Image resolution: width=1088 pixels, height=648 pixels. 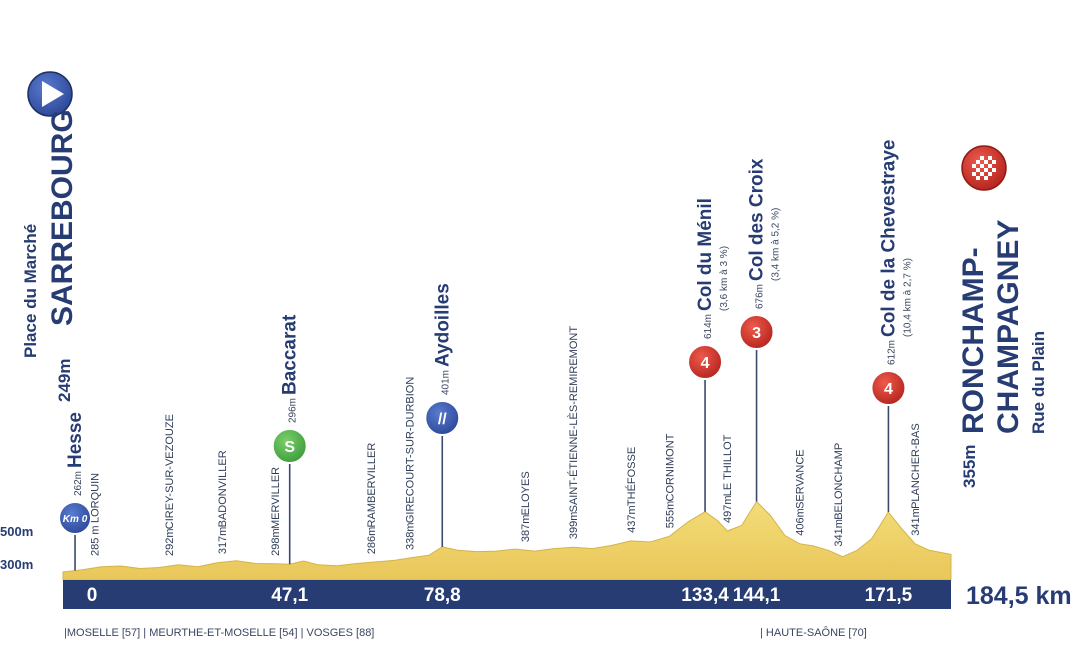 I want to click on point-altitude: 676m, so click(x=760, y=296).